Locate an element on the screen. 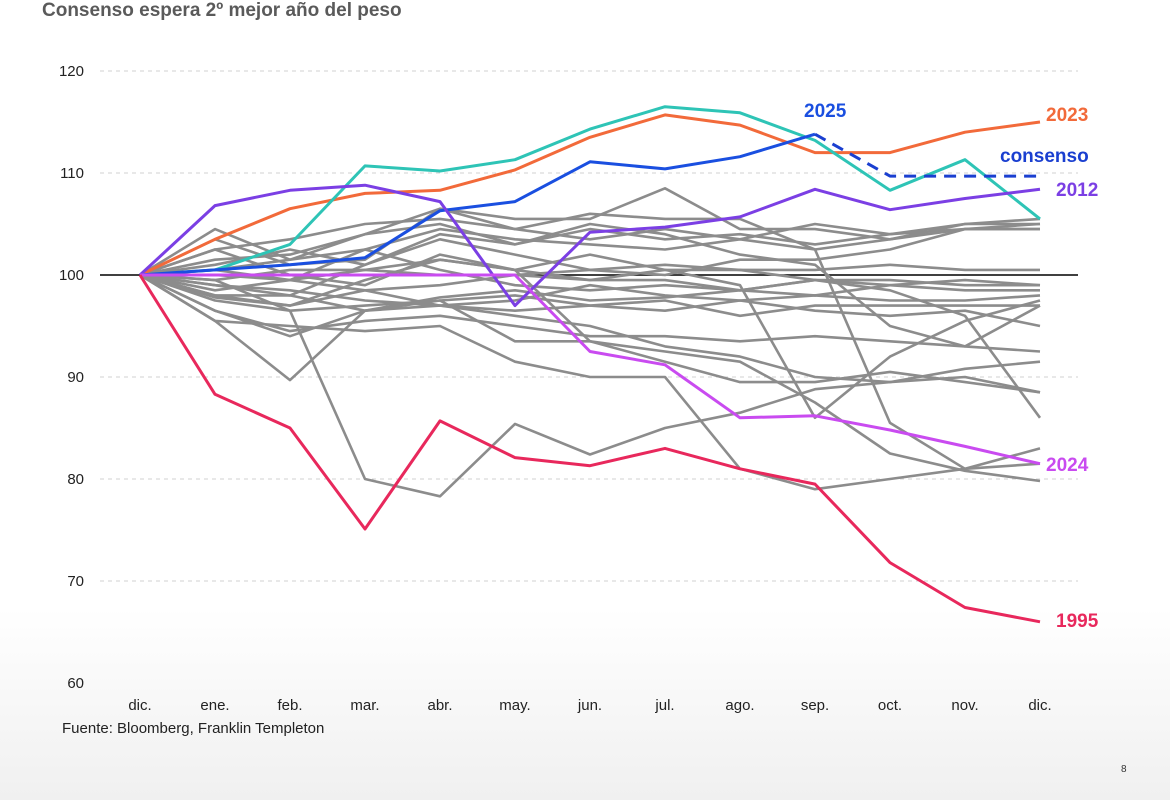 The image size is (1170, 800). series-label-2024: 2024 is located at coordinates (1067, 465).